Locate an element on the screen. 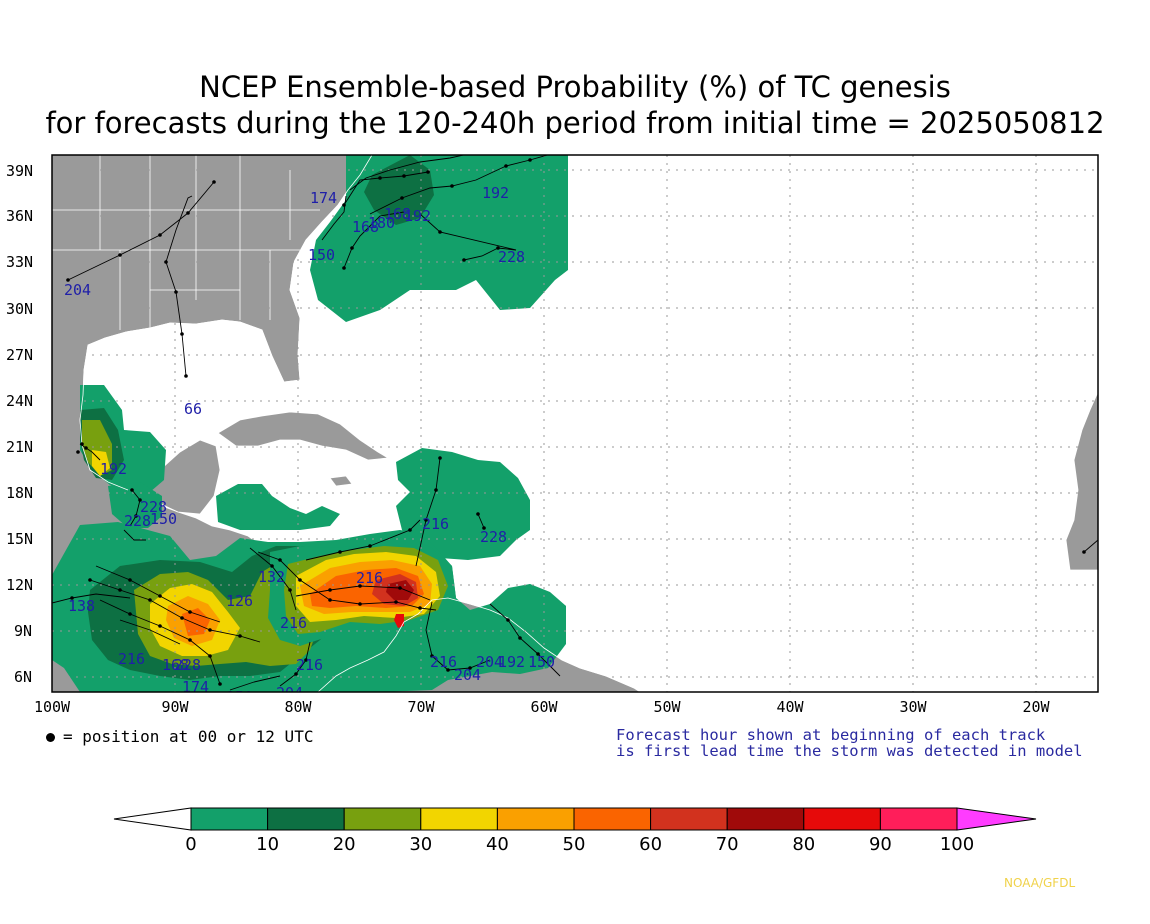  lon-label: 20W is located at coordinates (1036, 707).